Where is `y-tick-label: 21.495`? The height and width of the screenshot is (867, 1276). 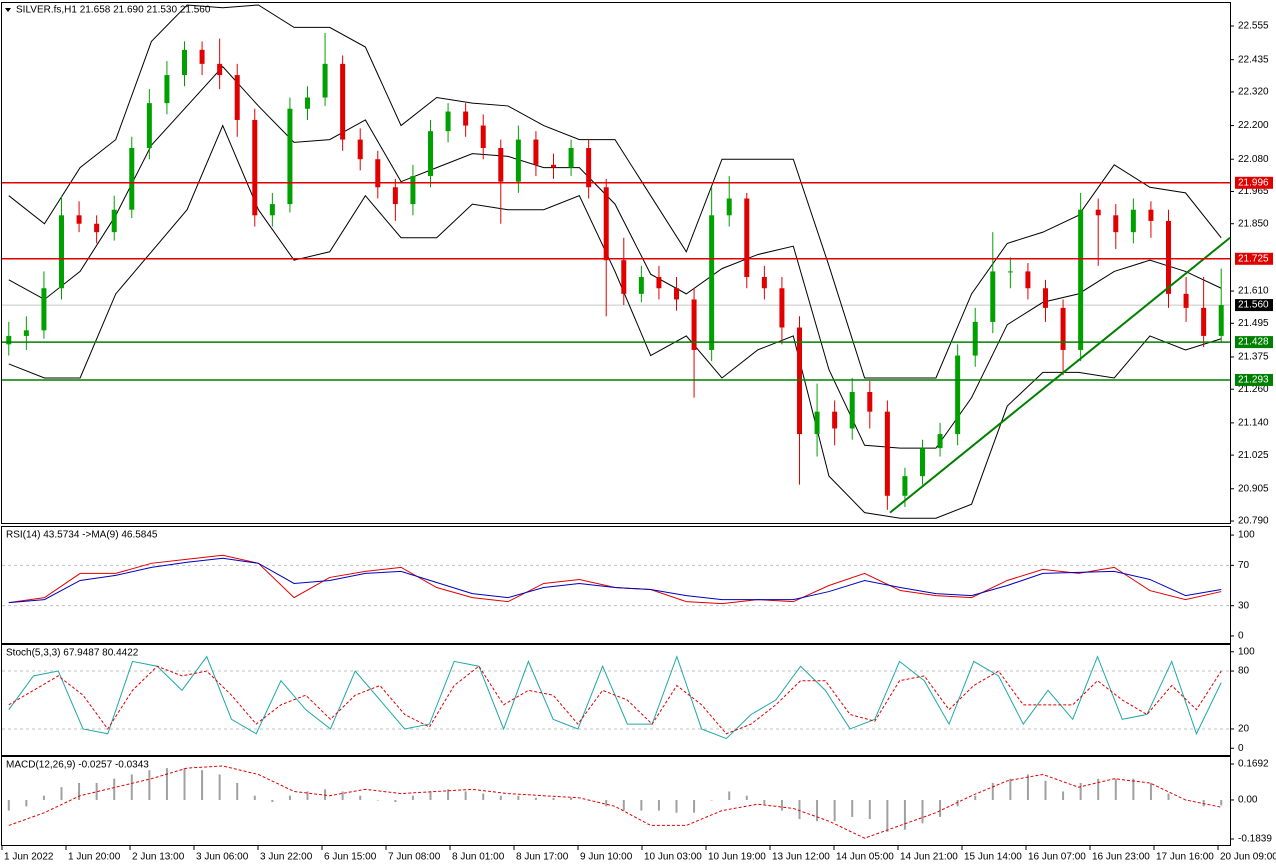 y-tick-label: 21.495 is located at coordinates (1253, 323).